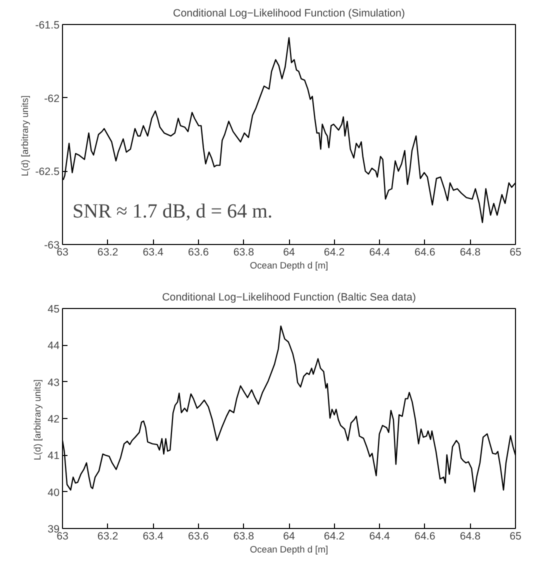 The width and height of the screenshot is (535, 569). Describe the element at coordinates (289, 14) in the screenshot. I see `chart-title: Conditional Log−Likelihood Function (Simulation)` at that location.